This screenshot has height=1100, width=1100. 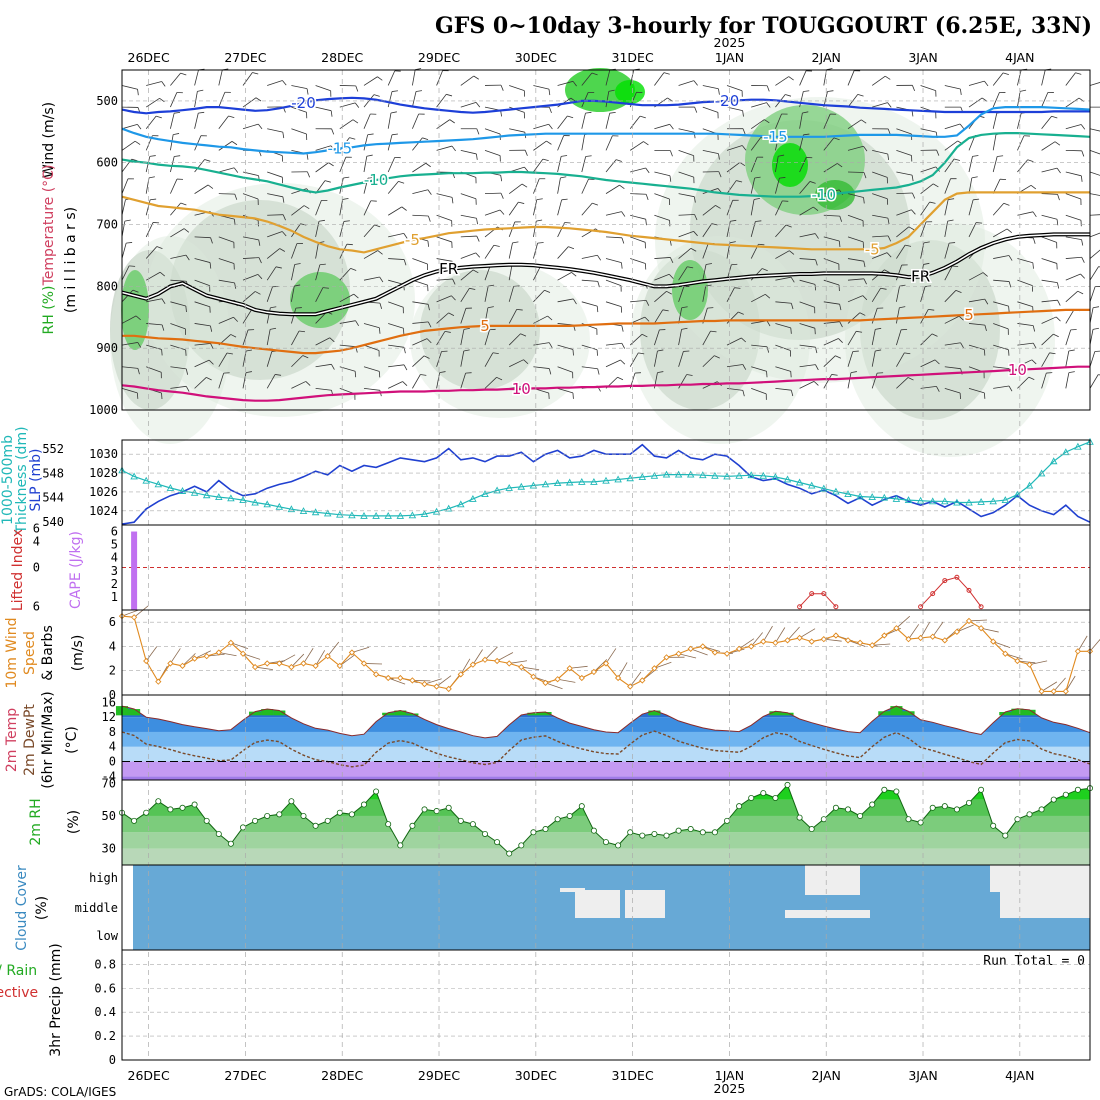 What do you see at coordinates (890, 592) in the screenshot?
I see `li-series` at bounding box center [890, 592].